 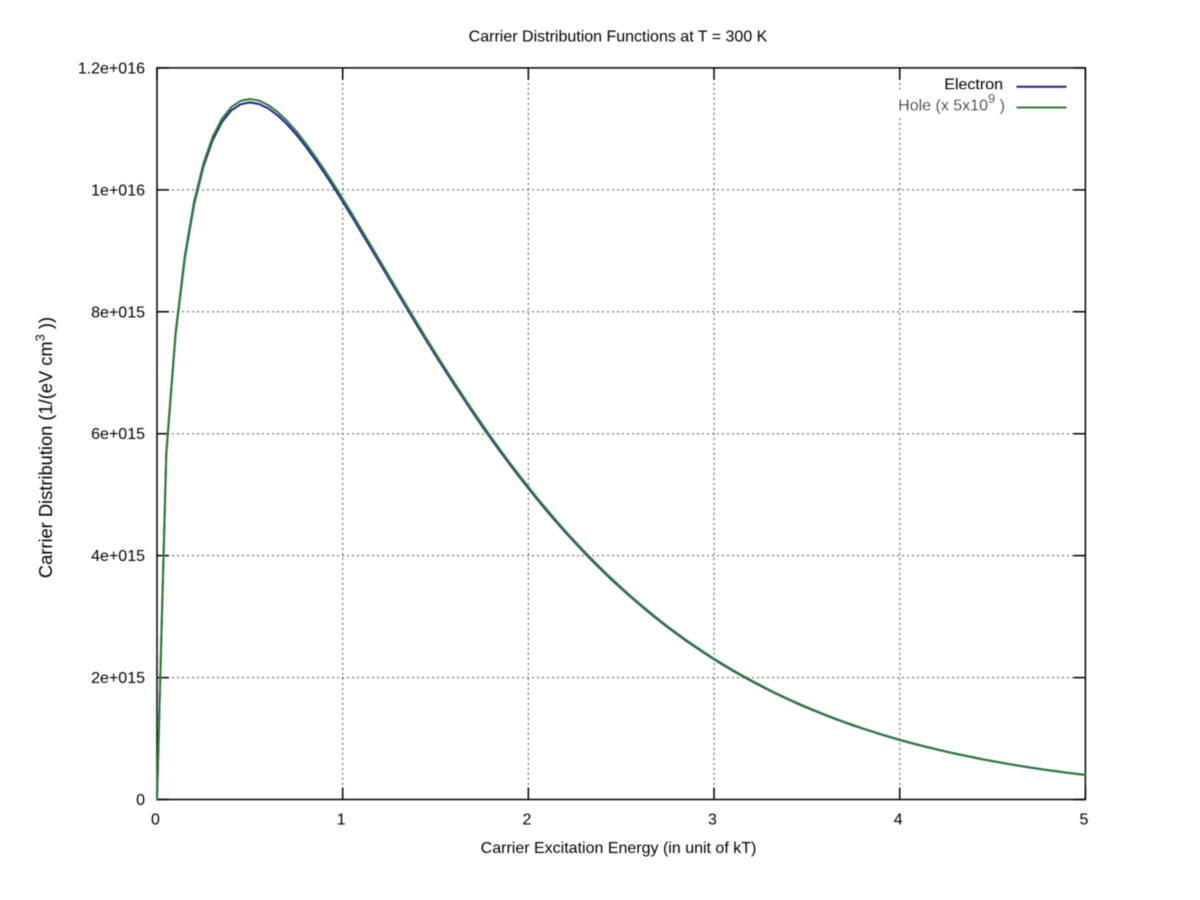 I want to click on svg-text: Electron, so click(x=973, y=85).